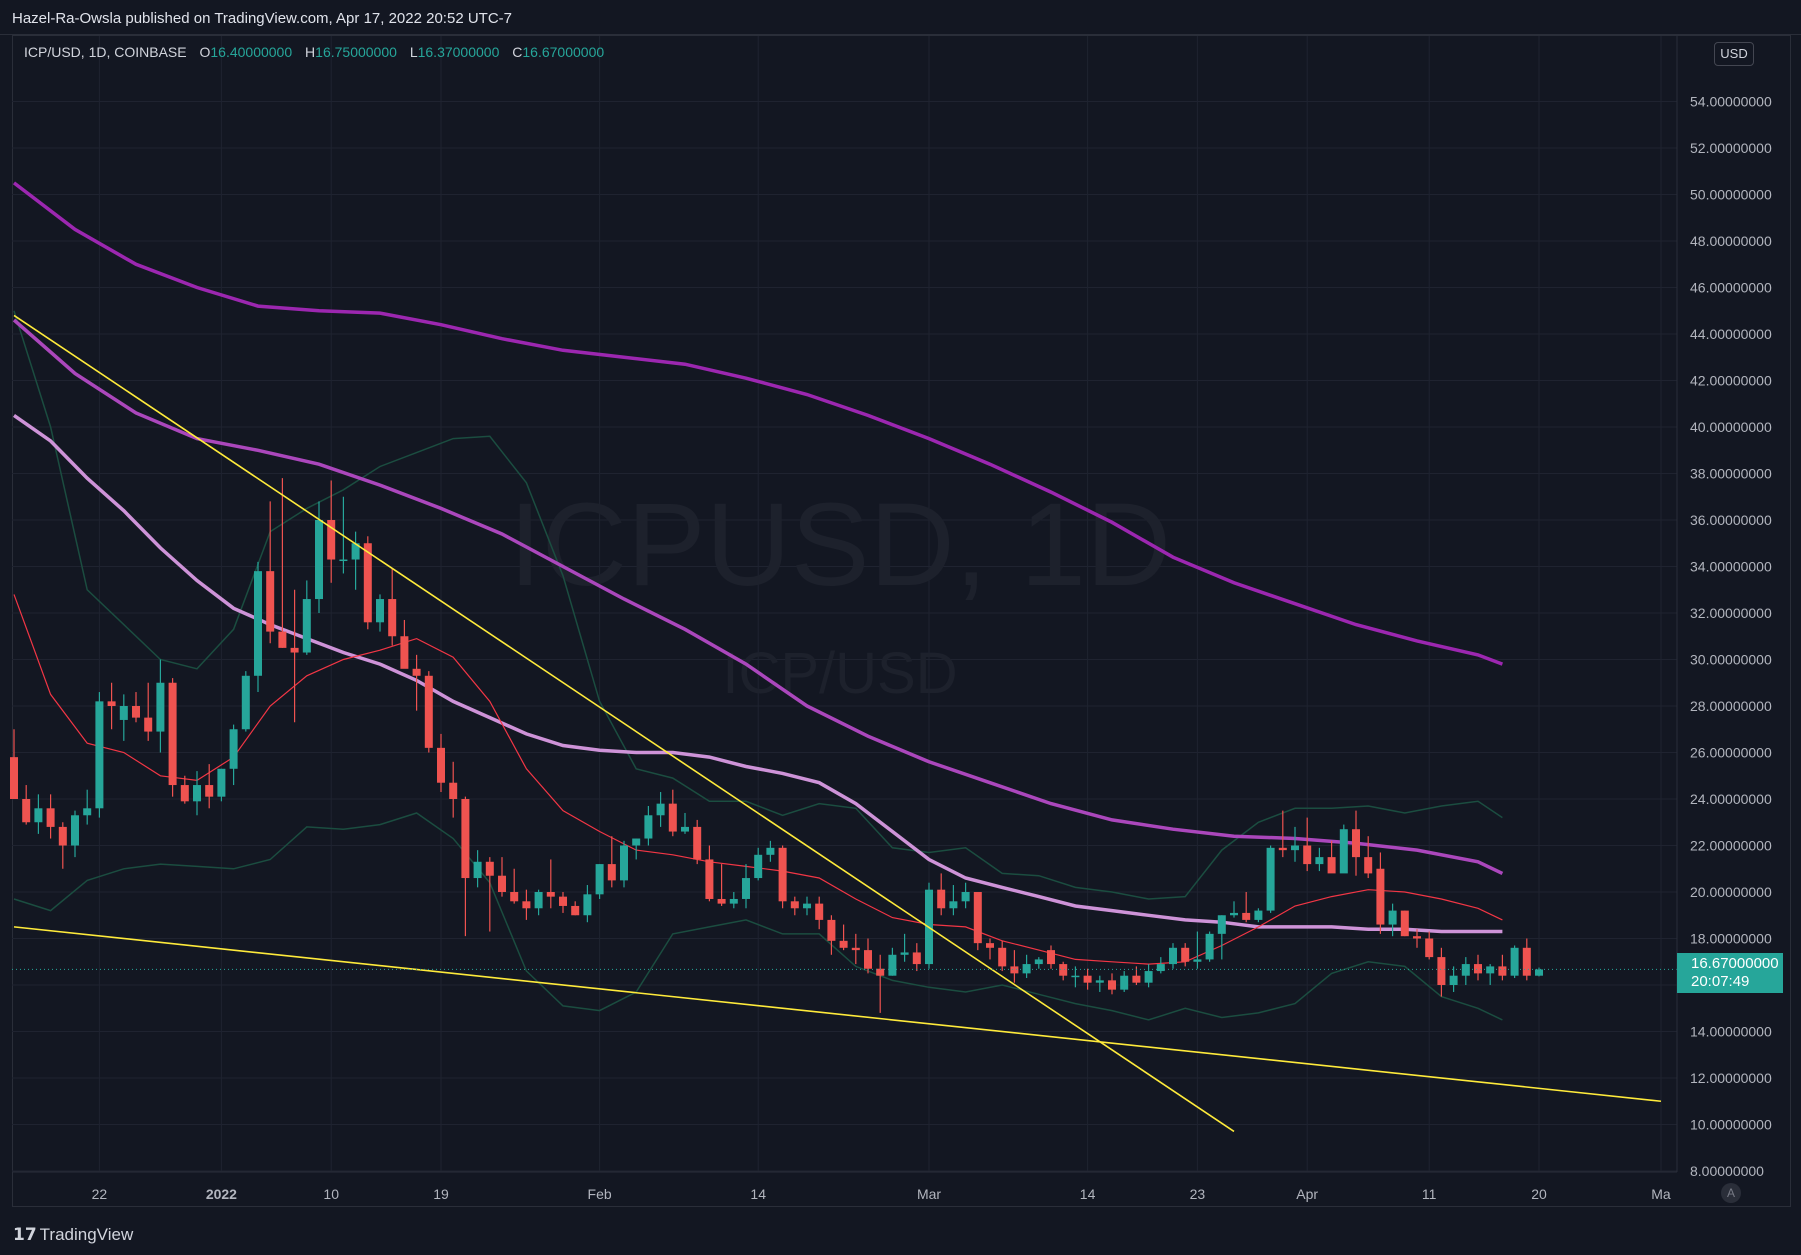 The image size is (1801, 1255). Describe the element at coordinates (1088, 1194) in the screenshot. I see `x-tick-label: 14` at that location.